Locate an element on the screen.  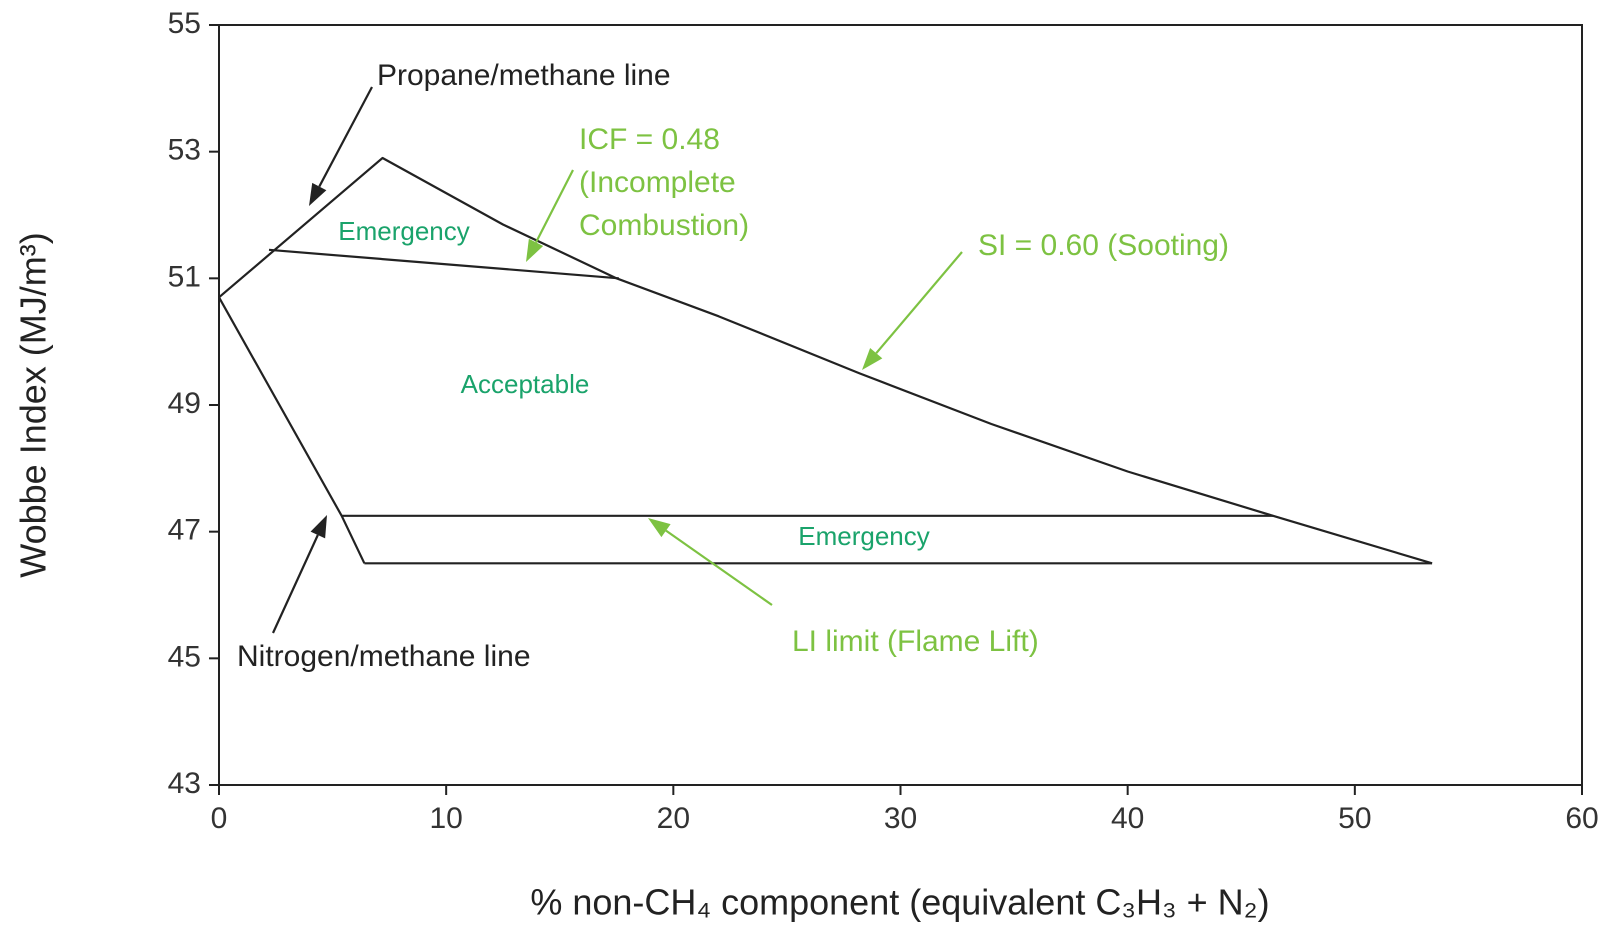
y-tick-label: 45 is located at coordinates (184, 656).